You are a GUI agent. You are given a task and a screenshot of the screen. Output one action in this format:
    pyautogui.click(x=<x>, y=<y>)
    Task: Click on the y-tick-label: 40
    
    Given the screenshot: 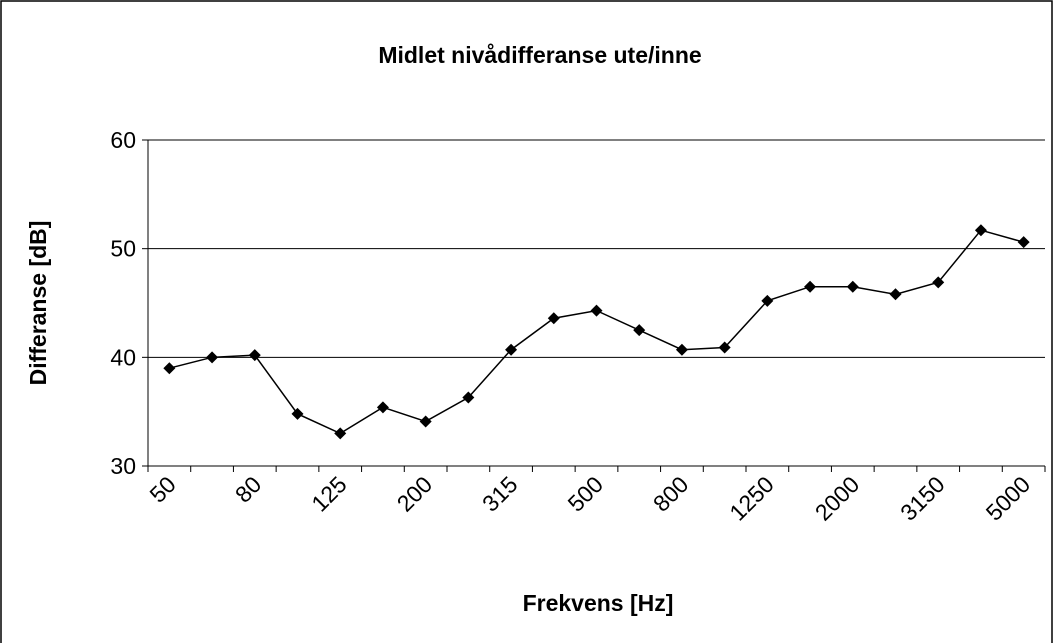 What is the action you would take?
    pyautogui.click(x=123, y=357)
    